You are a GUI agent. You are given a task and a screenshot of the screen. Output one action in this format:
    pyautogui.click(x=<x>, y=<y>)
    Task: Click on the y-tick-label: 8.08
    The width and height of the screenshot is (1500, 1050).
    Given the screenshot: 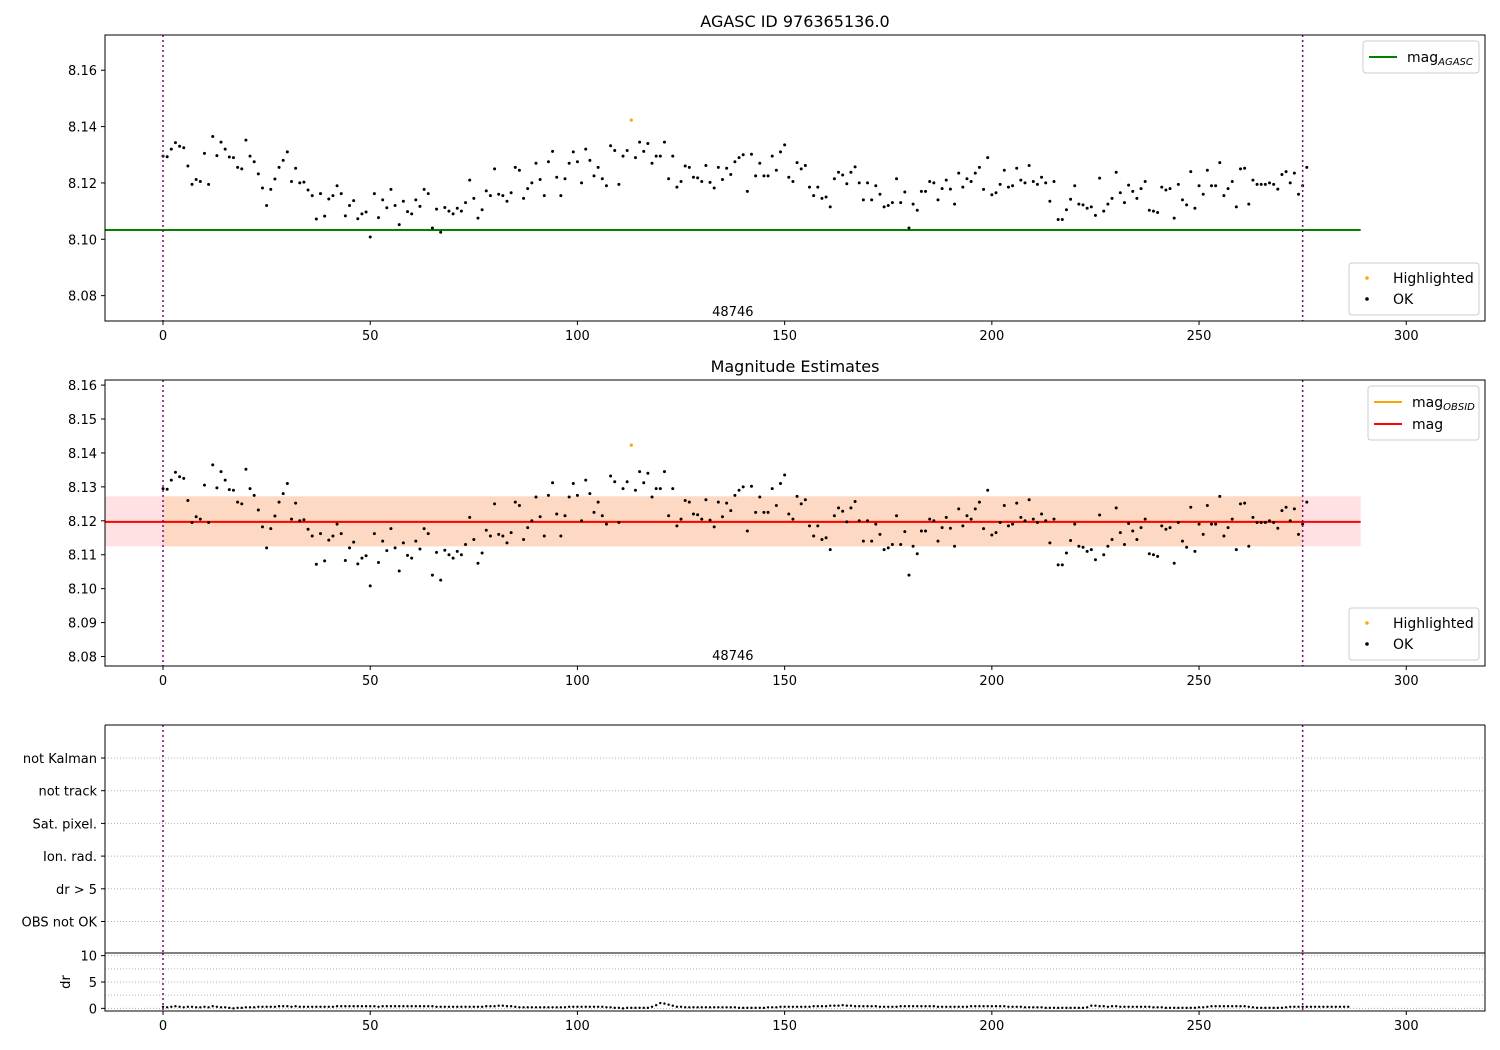 What is the action you would take?
    pyautogui.click(x=82, y=658)
    